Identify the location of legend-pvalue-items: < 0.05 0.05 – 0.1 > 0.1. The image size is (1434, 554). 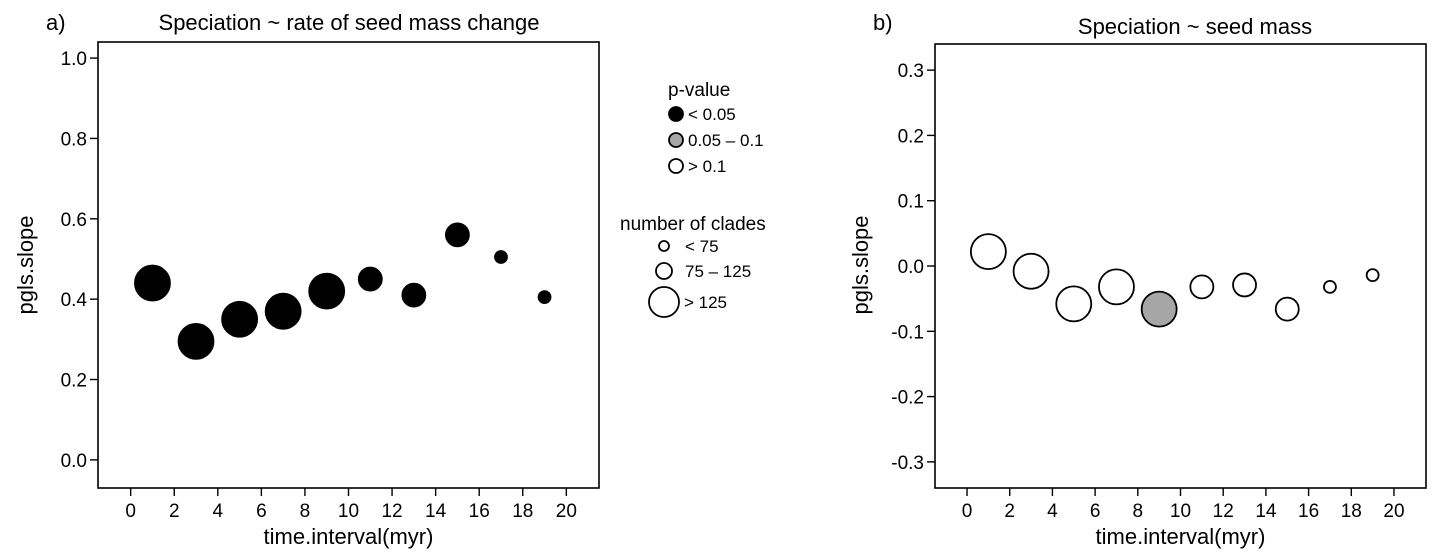
(716, 140).